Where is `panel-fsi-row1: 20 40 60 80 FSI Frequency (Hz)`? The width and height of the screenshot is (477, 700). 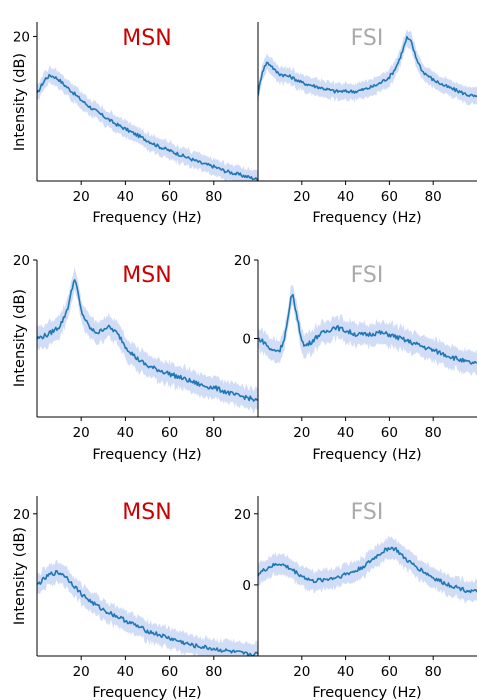
panel-fsi-row1: 20 40 60 80 FSI Frequency (Hz) is located at coordinates (367, 124).